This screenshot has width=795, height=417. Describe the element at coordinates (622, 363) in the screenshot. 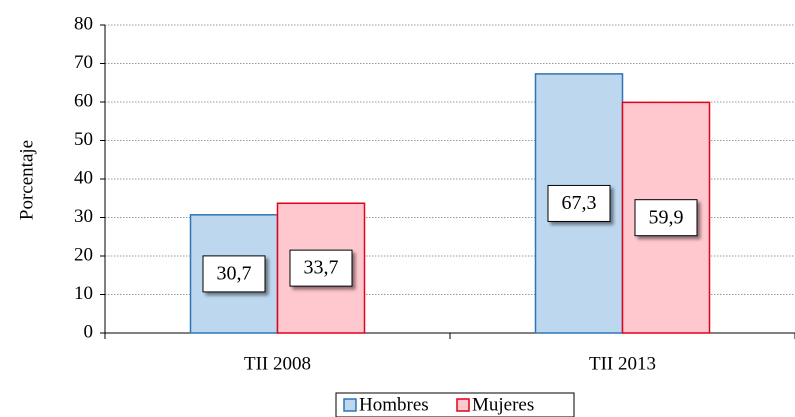

I see `x-tick-label: TII 2013` at that location.